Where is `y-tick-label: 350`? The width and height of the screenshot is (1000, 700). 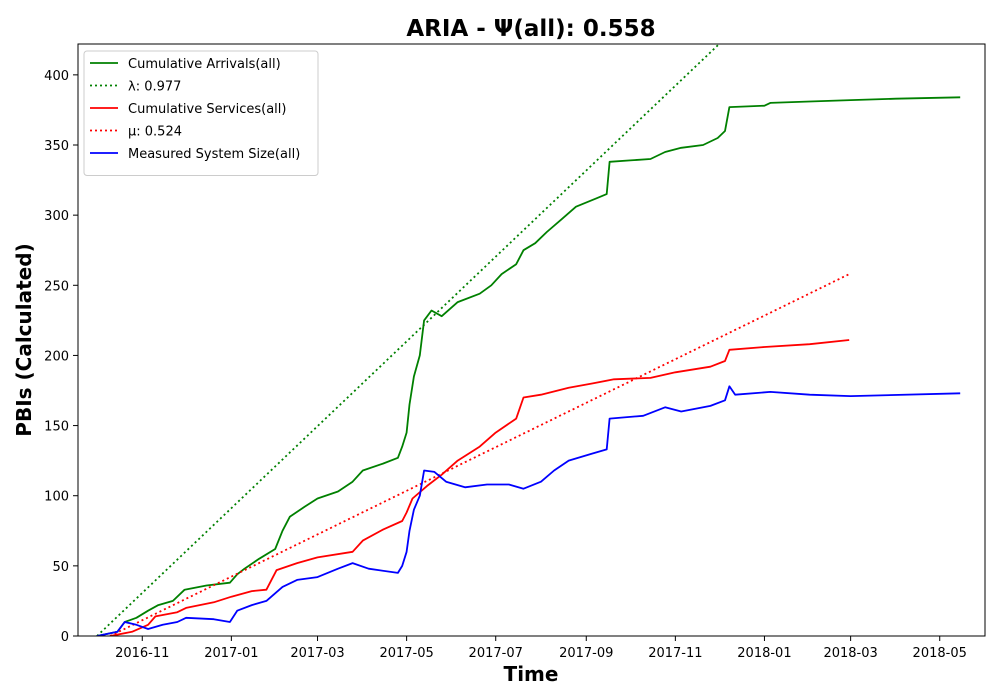
y-tick-label: 350 is located at coordinates (56, 146).